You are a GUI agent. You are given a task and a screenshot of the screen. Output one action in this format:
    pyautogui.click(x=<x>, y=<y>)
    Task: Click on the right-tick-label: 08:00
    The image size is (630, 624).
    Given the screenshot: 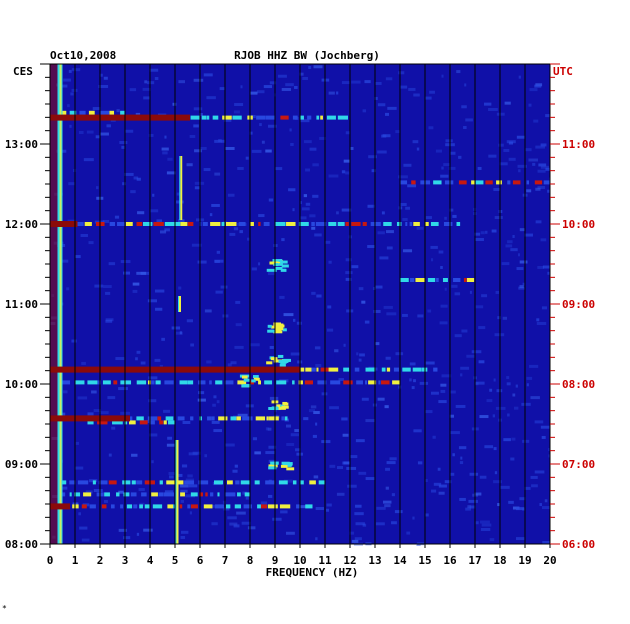 What is the action you would take?
    pyautogui.click(x=578, y=384)
    